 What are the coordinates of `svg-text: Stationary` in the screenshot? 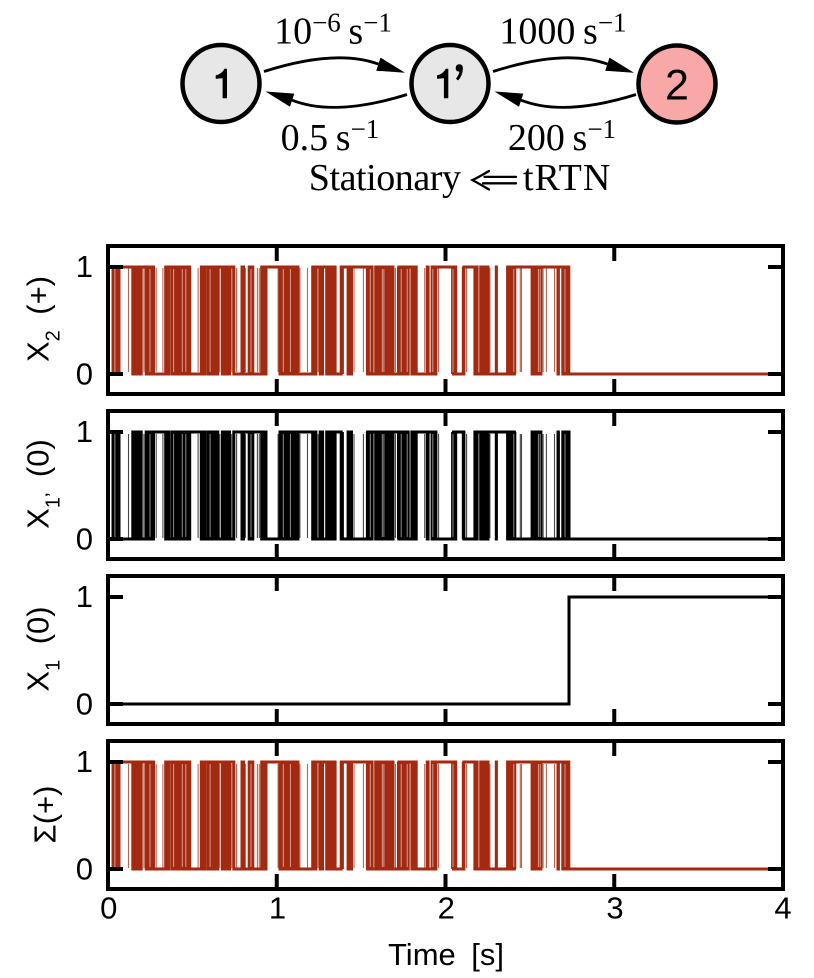 It's located at (385, 178).